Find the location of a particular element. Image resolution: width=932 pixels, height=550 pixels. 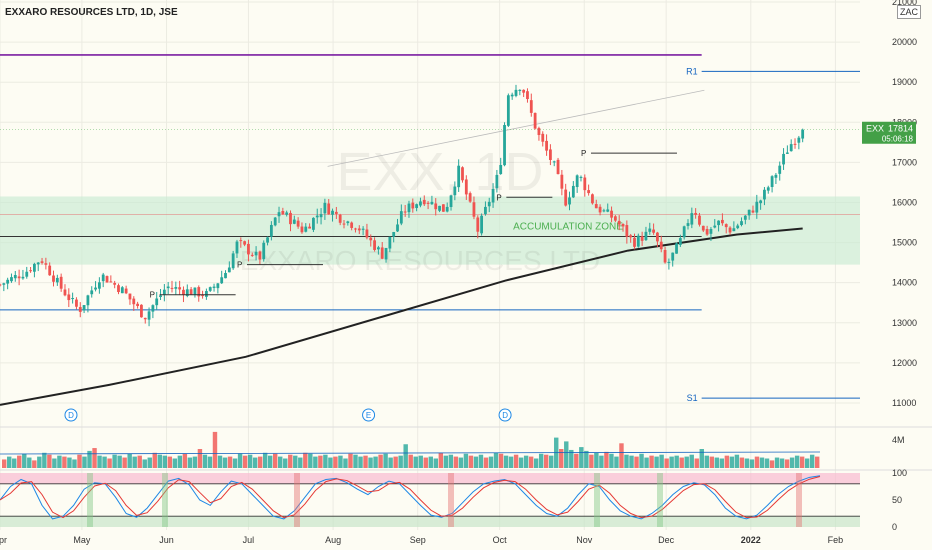

pivot-label: P is located at coordinates (152, 295).